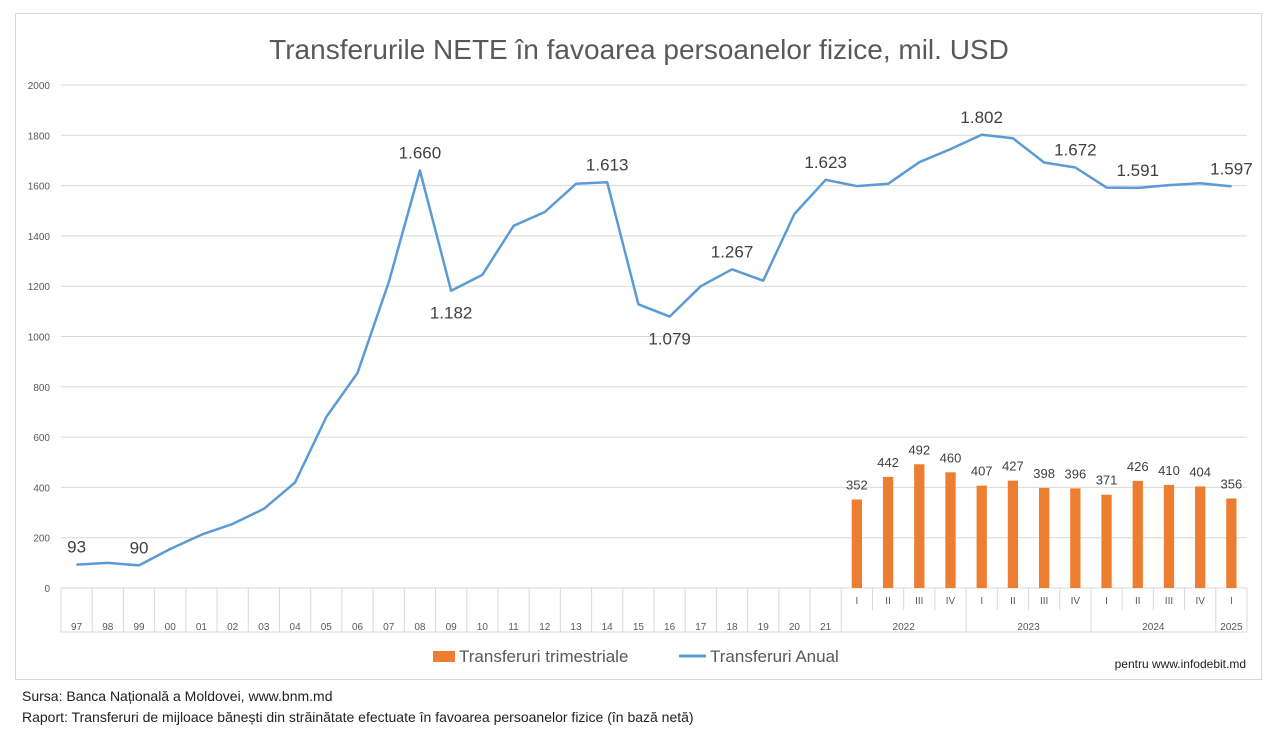  Describe the element at coordinates (444, 656) in the screenshot. I see `legend-swatch-bar` at that location.